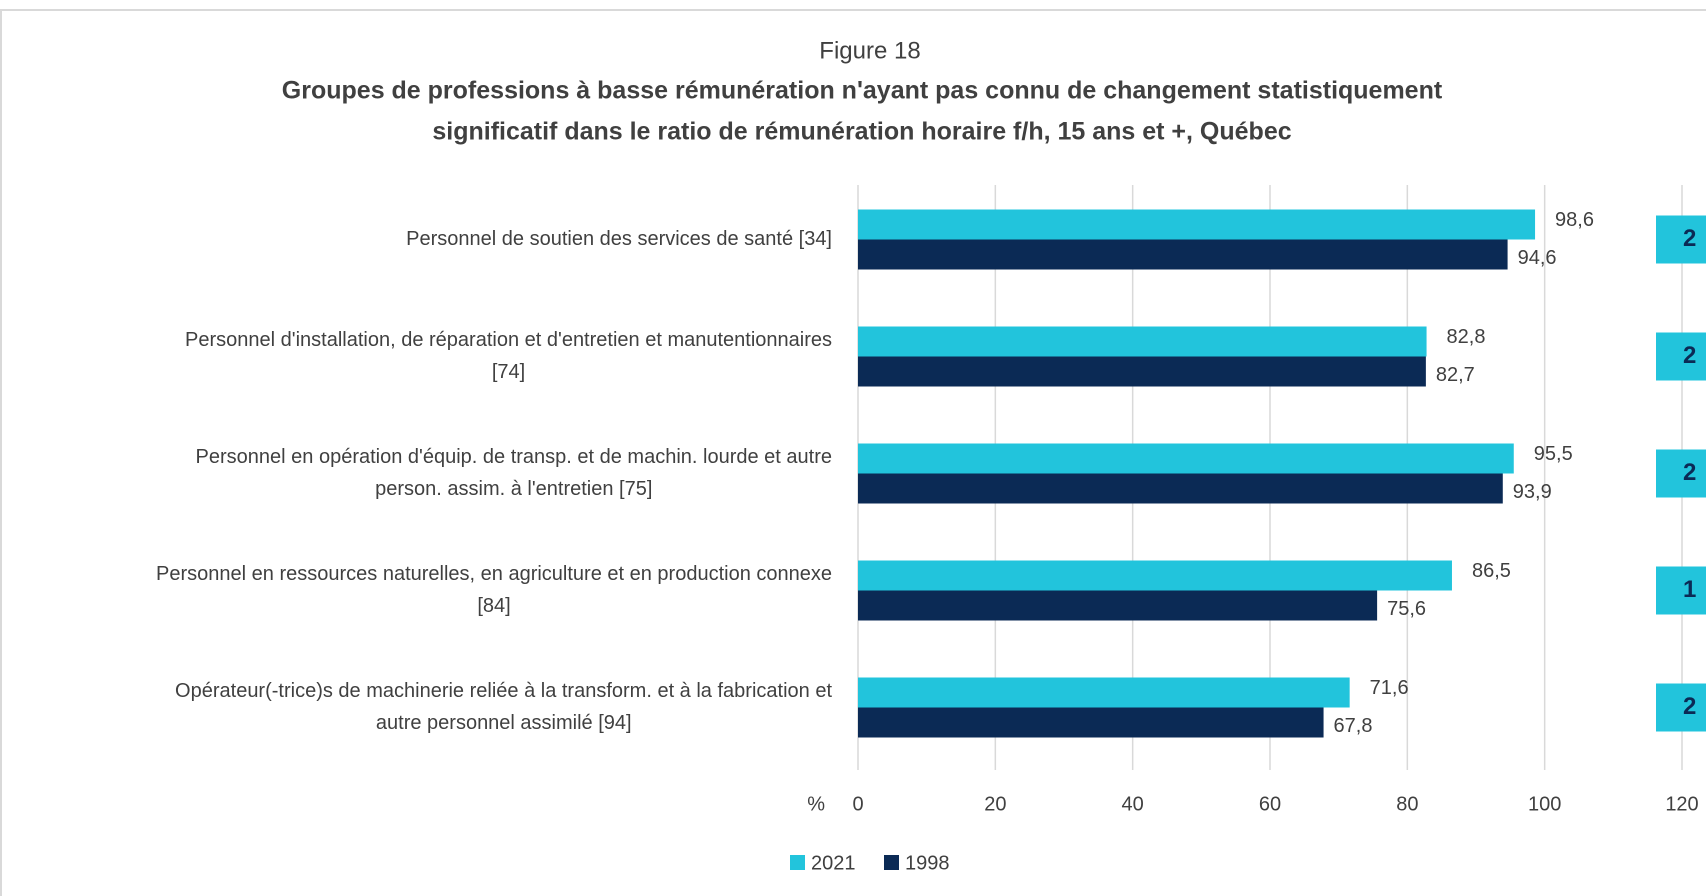 This screenshot has width=1706, height=896. I want to click on data-label: 98,6, so click(1574, 220).